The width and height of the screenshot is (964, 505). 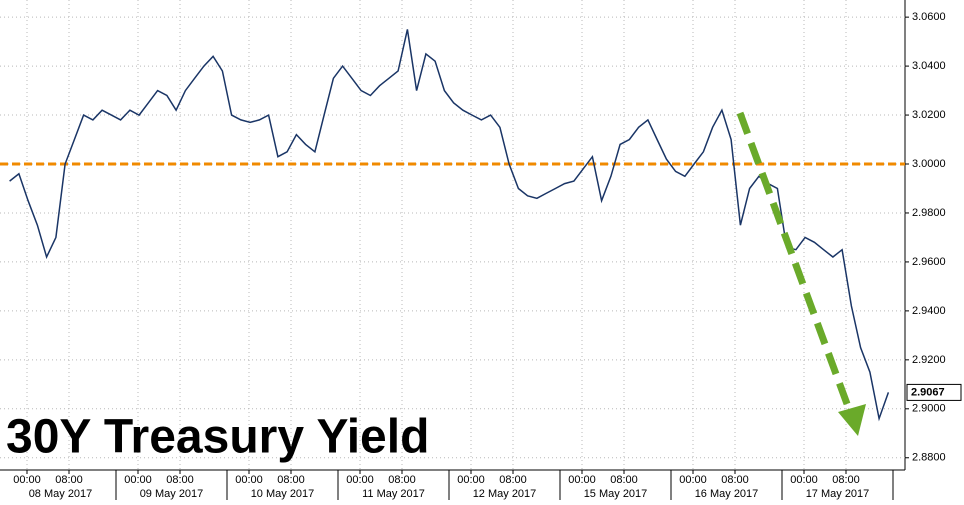 I want to click on chart-title: 30Y Treasury Yield, so click(x=217, y=437).